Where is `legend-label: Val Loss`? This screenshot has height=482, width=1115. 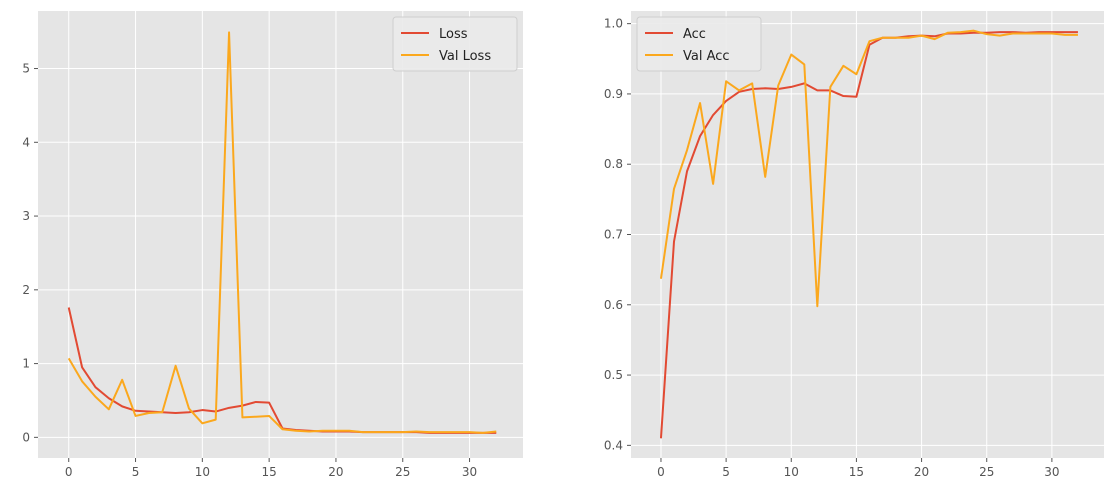 legend-label: Val Loss is located at coordinates (465, 56).